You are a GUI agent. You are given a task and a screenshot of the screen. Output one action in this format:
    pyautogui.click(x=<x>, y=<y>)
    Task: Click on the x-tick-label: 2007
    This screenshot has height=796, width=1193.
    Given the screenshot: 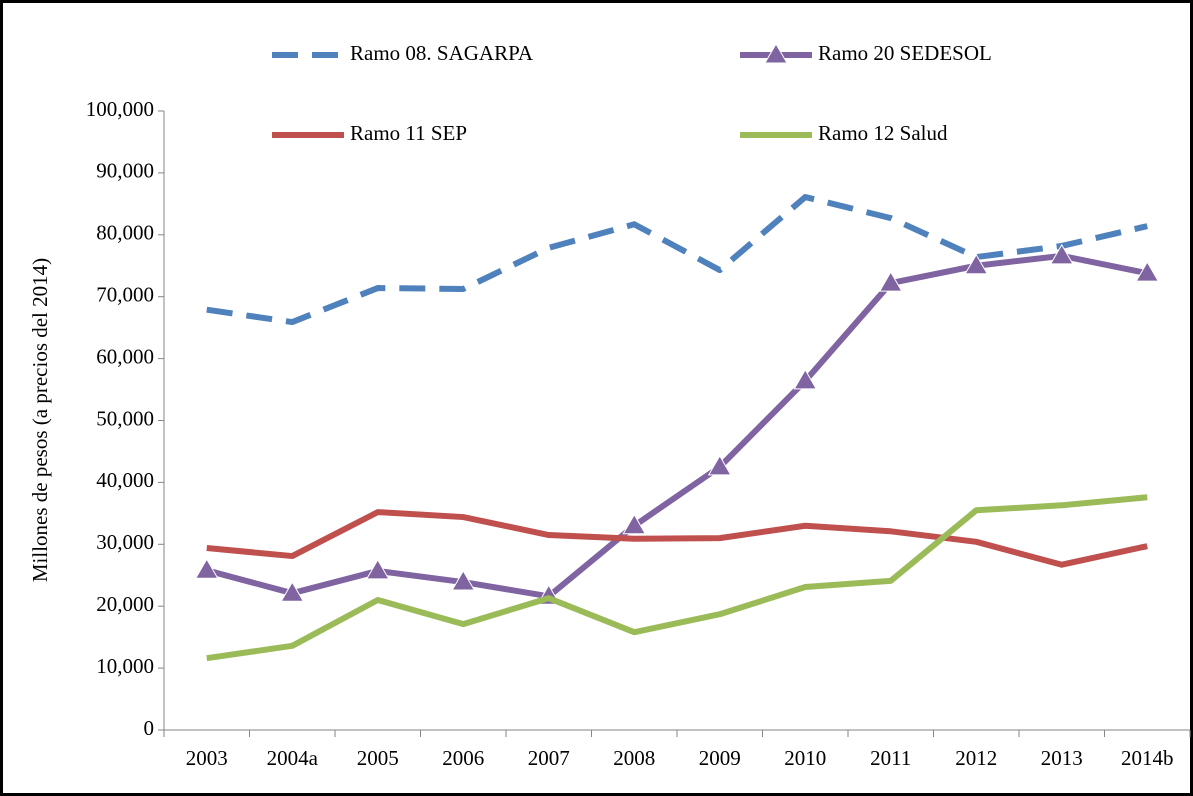 What is the action you would take?
    pyautogui.click(x=549, y=758)
    